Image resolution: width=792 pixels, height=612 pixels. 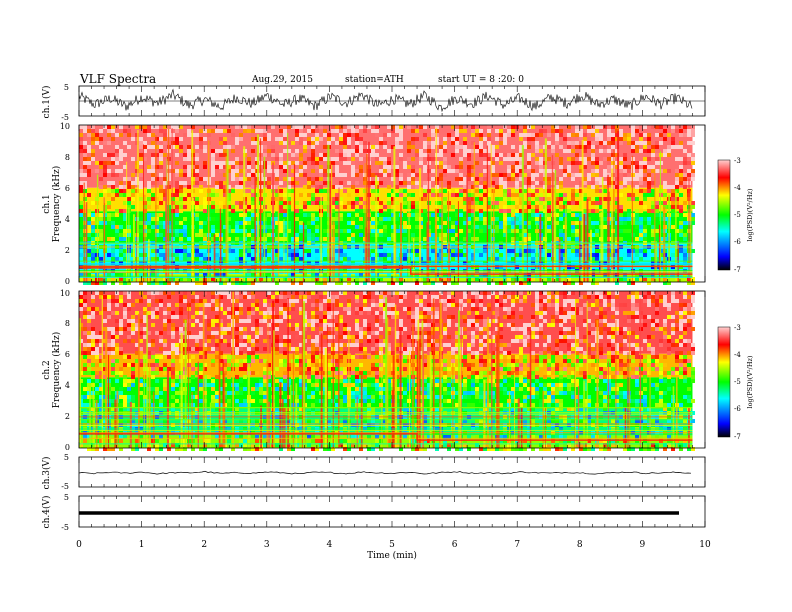 I want to click on ch1-ytick-2: 2, so click(x=67, y=250).